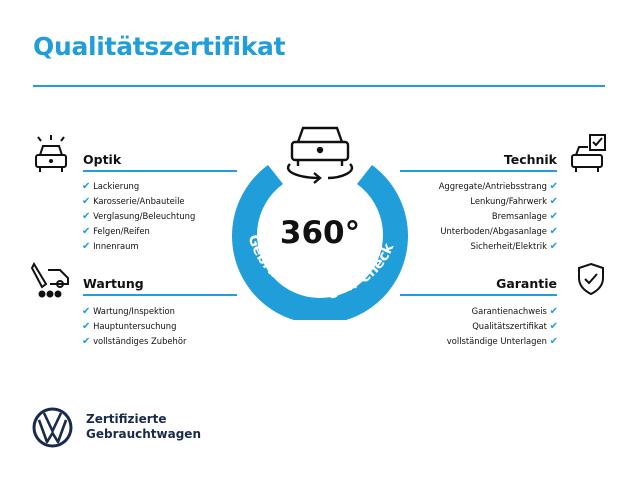 The width and height of the screenshot is (640, 480). What do you see at coordinates (320, 233) in the screenshot?
I see `360-label: 360°` at bounding box center [320, 233].